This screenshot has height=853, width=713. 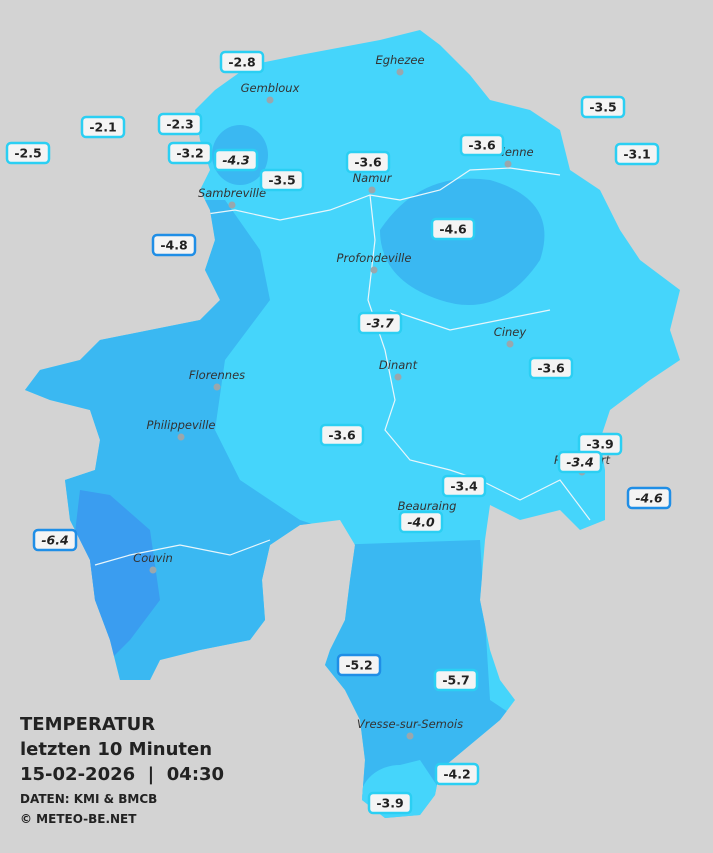 I want to click on legend-title: TEMPERATUR, so click(x=87, y=724).